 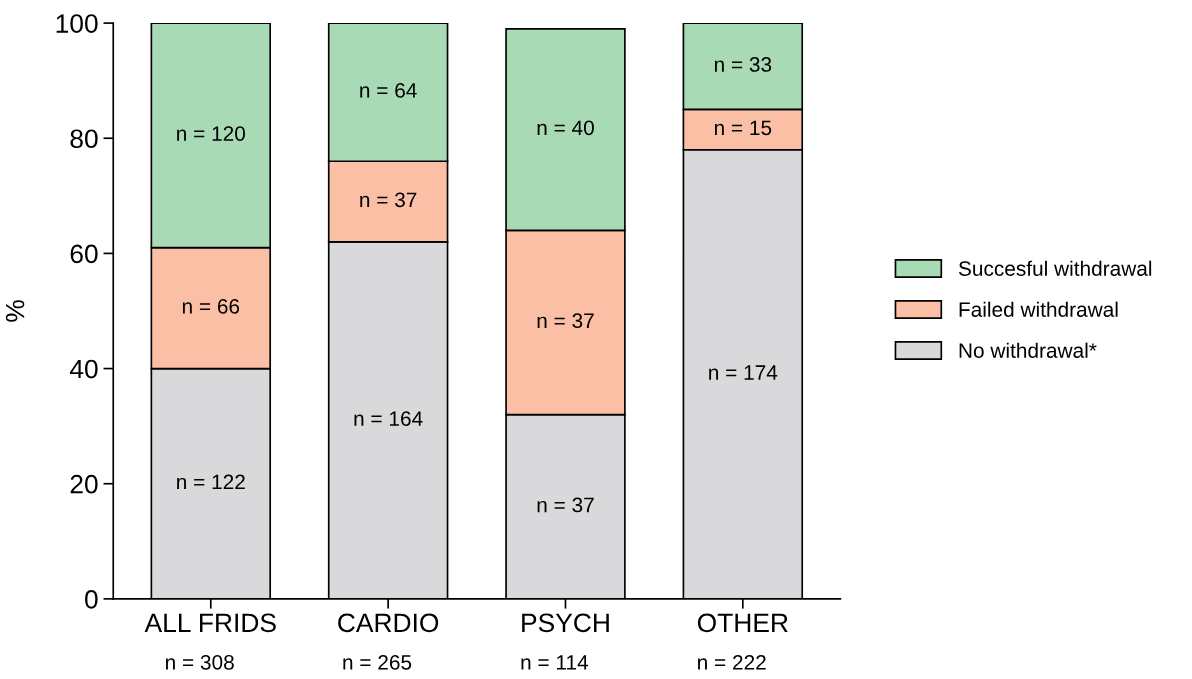 What do you see at coordinates (84, 484) in the screenshot?
I see `y-tick-label: 20` at bounding box center [84, 484].